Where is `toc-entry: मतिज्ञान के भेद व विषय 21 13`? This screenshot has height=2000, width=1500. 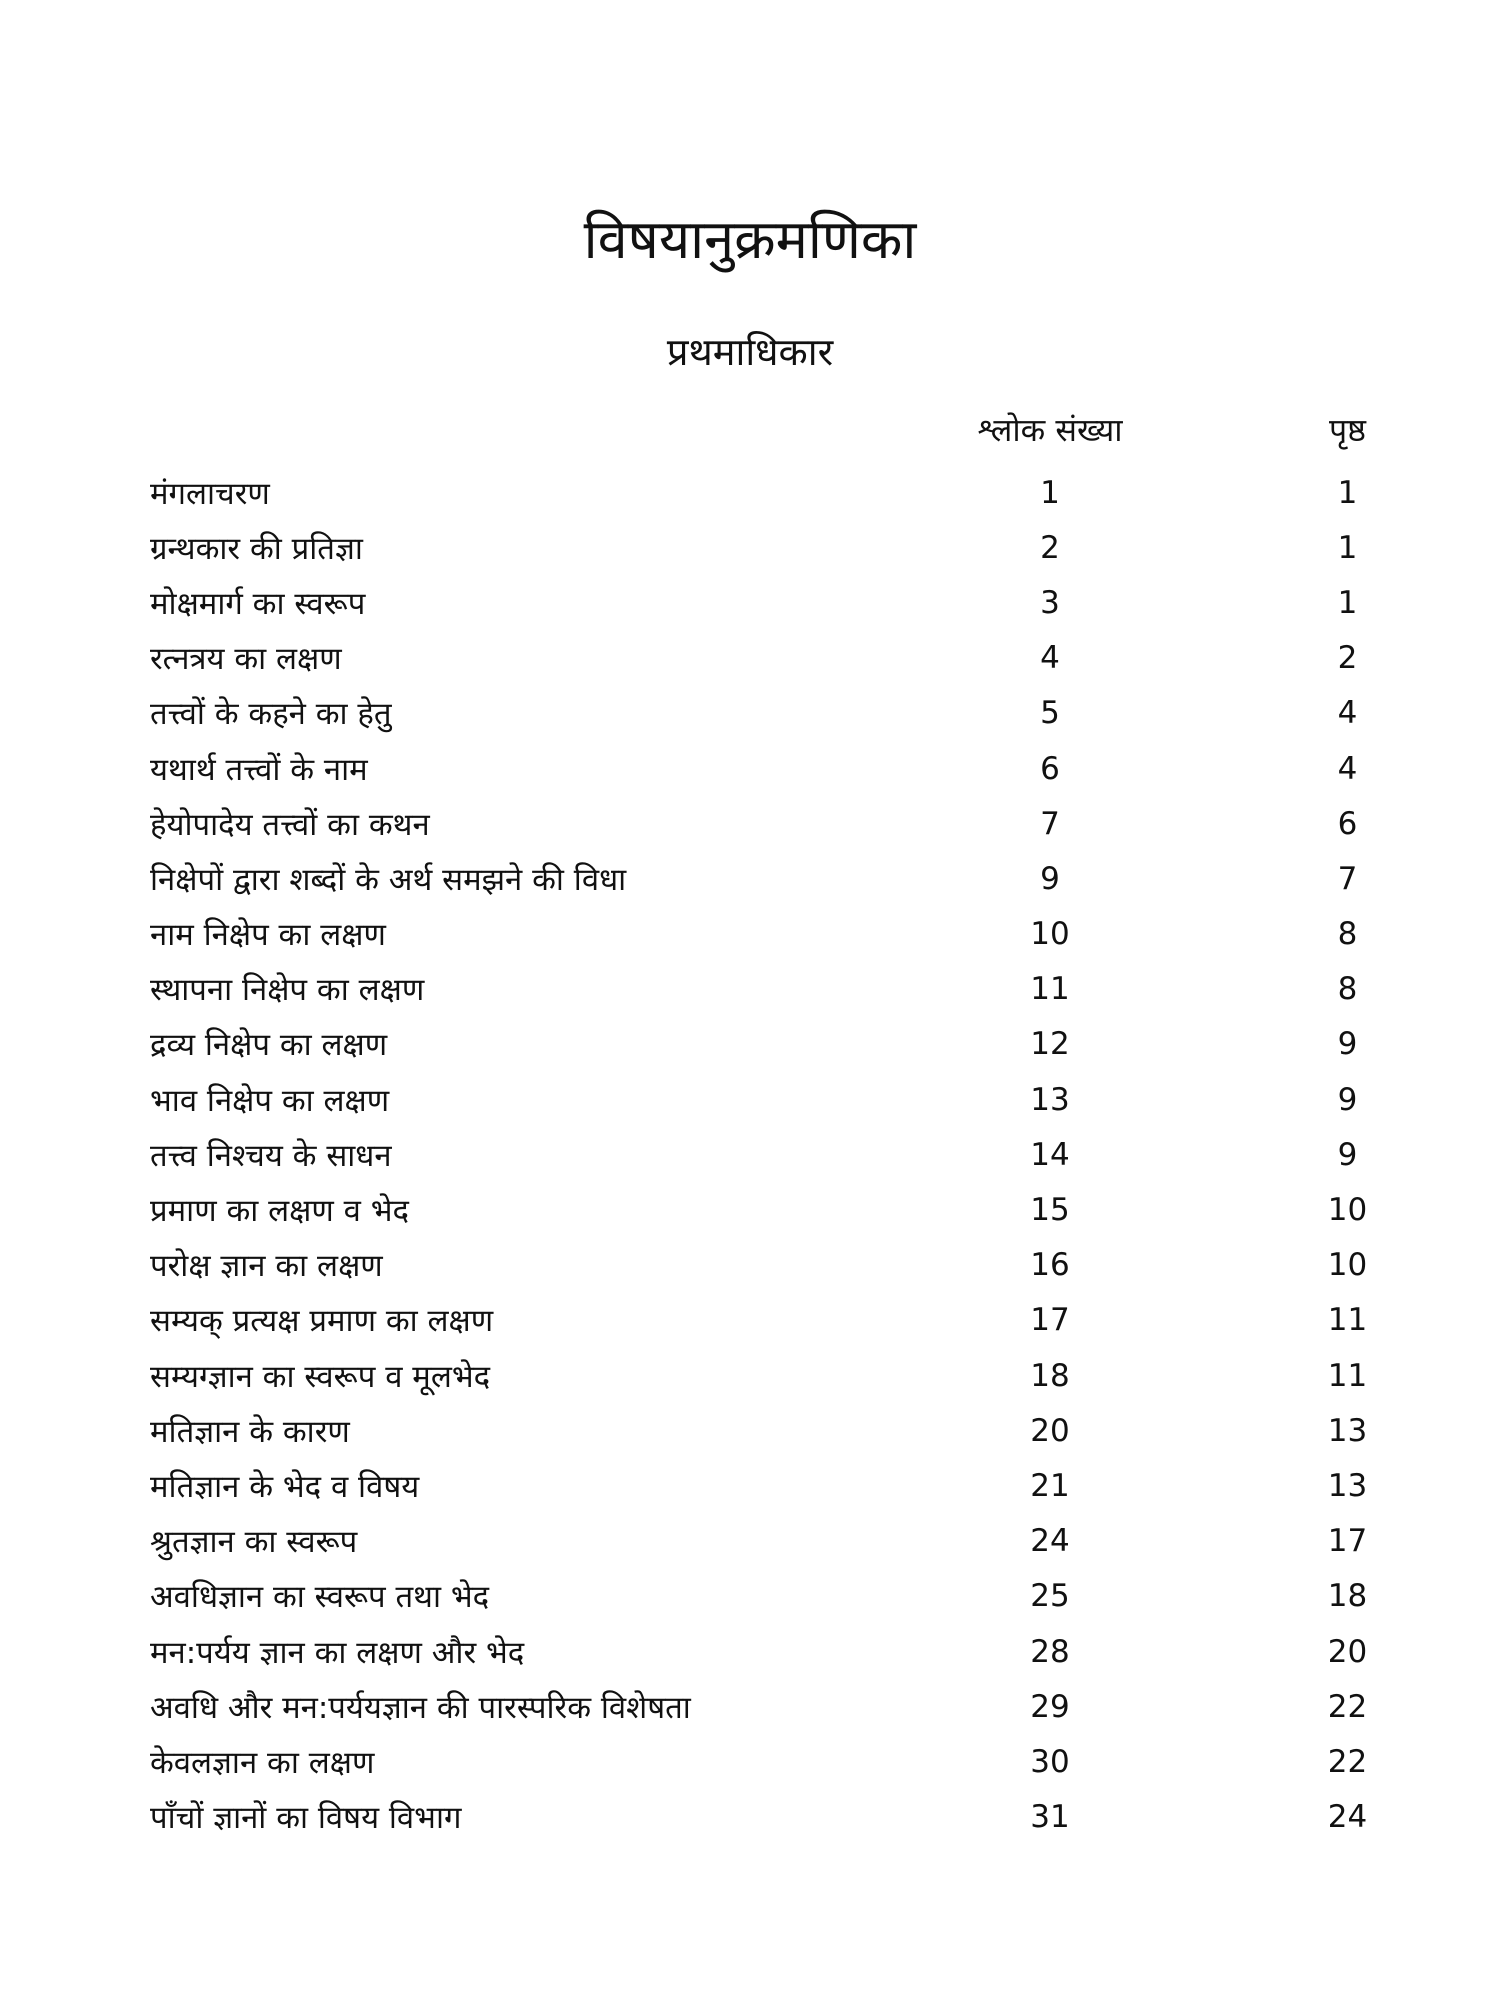
toc-entry: मतिज्ञान के भेद व विषय 21 13 is located at coordinates (775, 1485).